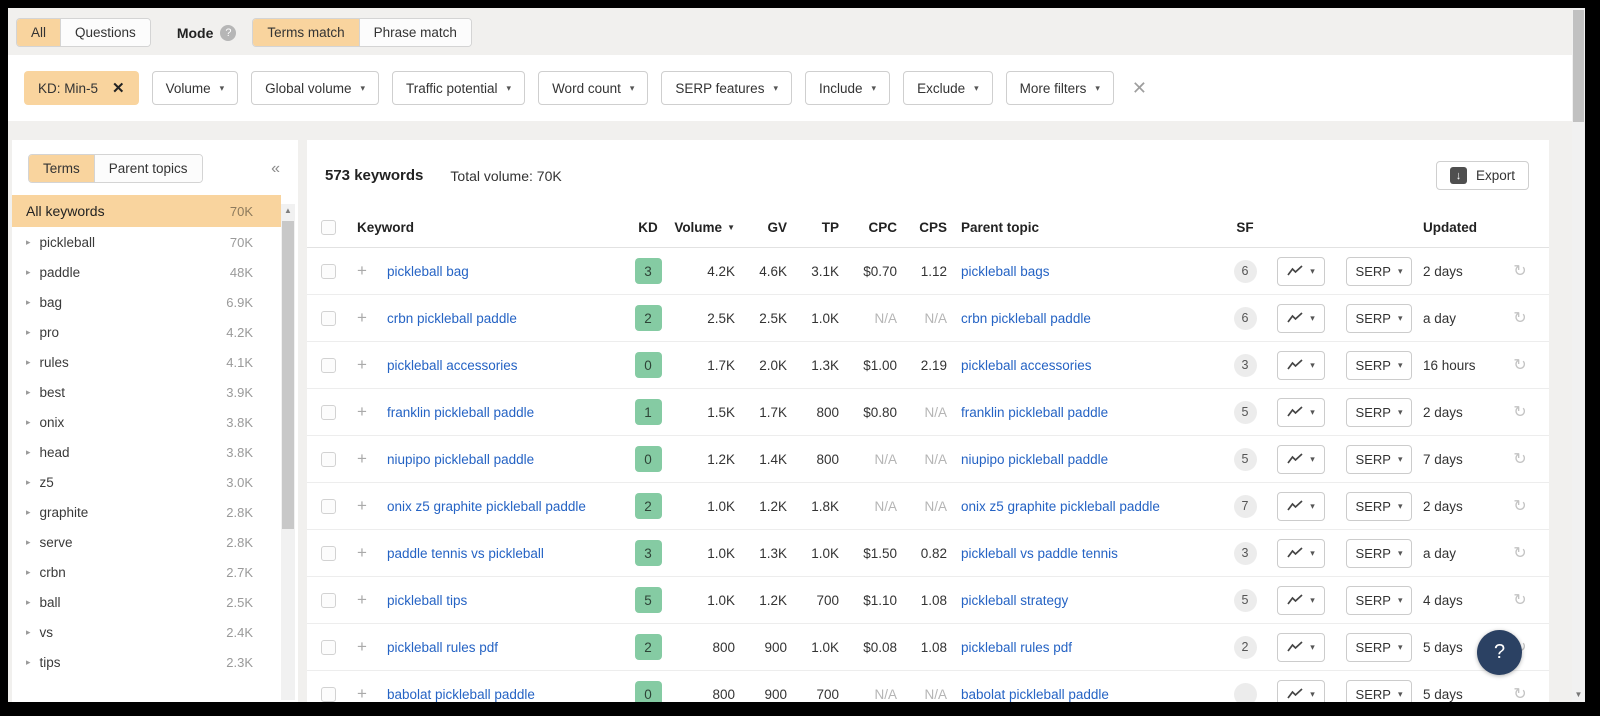 This screenshot has width=1600, height=716. I want to click on filter-dropdown: Word count ▾, so click(593, 88).